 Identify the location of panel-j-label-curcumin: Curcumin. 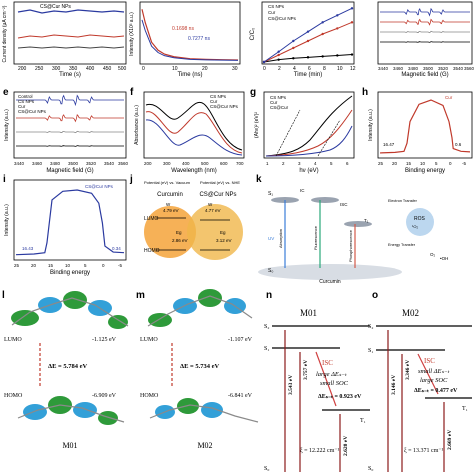
(170, 195).